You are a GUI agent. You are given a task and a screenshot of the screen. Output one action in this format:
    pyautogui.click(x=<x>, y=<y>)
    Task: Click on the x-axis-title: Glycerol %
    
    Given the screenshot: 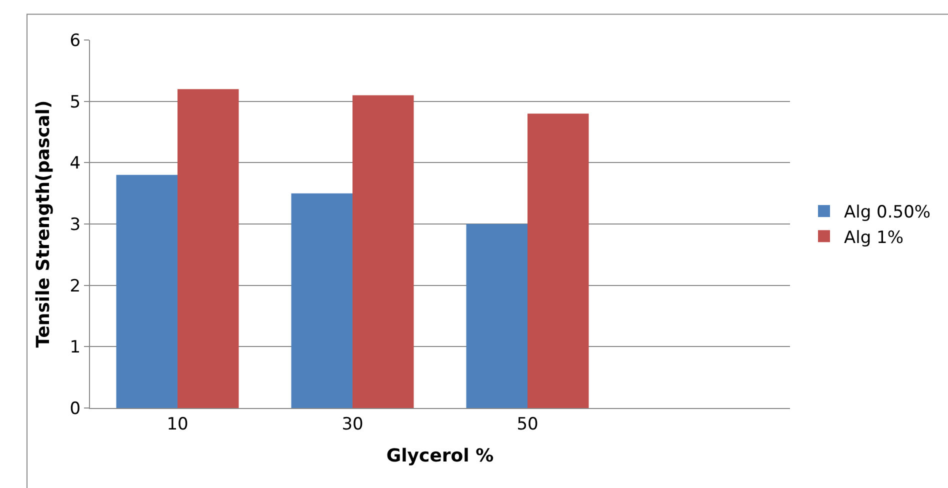 What is the action you would take?
    pyautogui.click(x=440, y=456)
    